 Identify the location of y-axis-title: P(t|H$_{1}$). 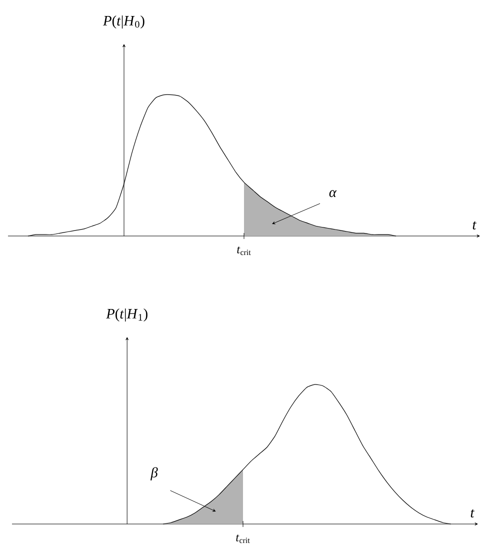
(127, 315).